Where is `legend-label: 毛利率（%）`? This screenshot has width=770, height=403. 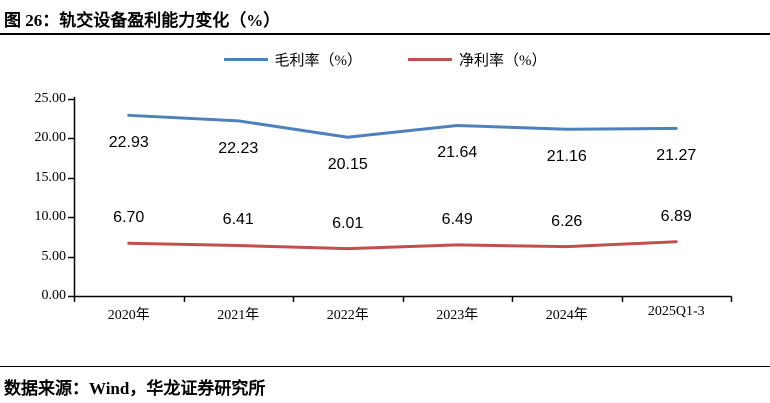 legend-label: 毛利率（%） is located at coordinates (318, 61).